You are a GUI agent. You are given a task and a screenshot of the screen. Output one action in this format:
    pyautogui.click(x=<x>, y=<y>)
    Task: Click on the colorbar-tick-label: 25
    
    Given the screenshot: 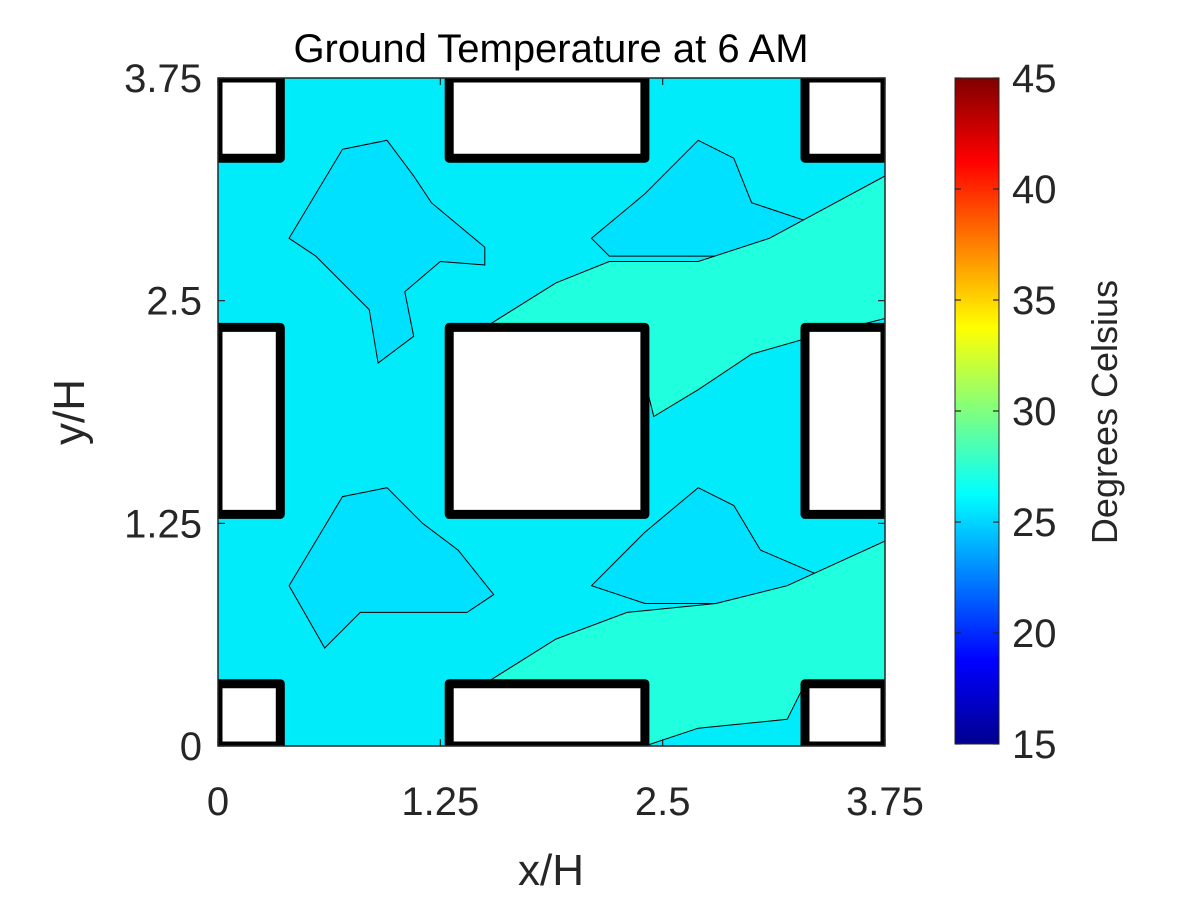 What is the action you would take?
    pyautogui.click(x=1034, y=523)
    